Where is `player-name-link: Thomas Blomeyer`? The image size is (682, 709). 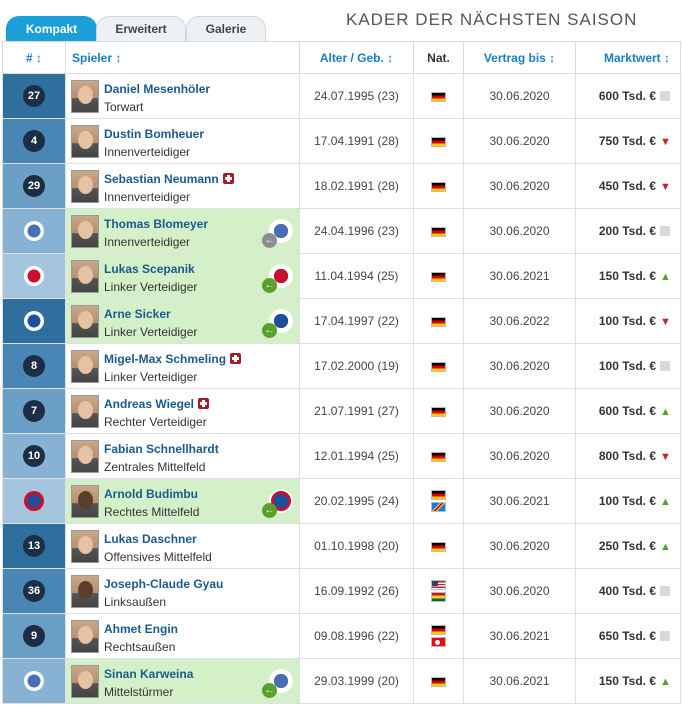
player-name-link: Thomas Blomeyer is located at coordinates (156, 224).